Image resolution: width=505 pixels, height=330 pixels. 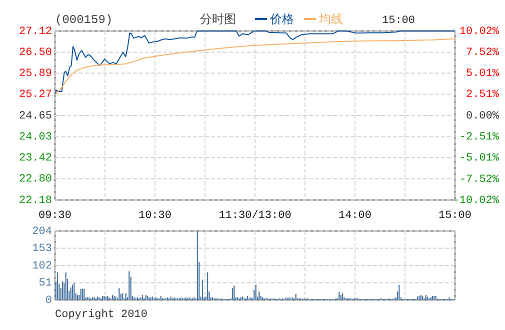 I want to click on y-tick-label: 25.89, so click(x=35, y=74).